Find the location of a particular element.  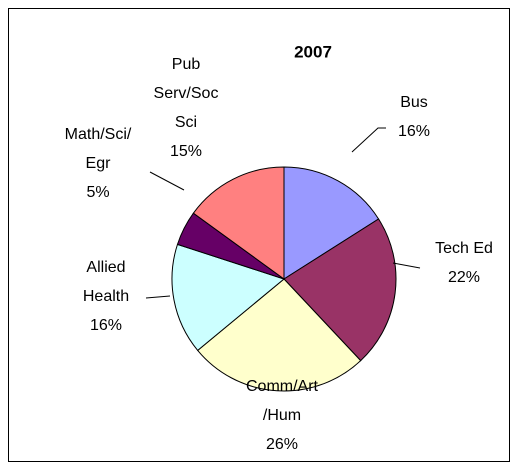

slice-label: Math/Sci/ Egr 5% is located at coordinates (98, 163).